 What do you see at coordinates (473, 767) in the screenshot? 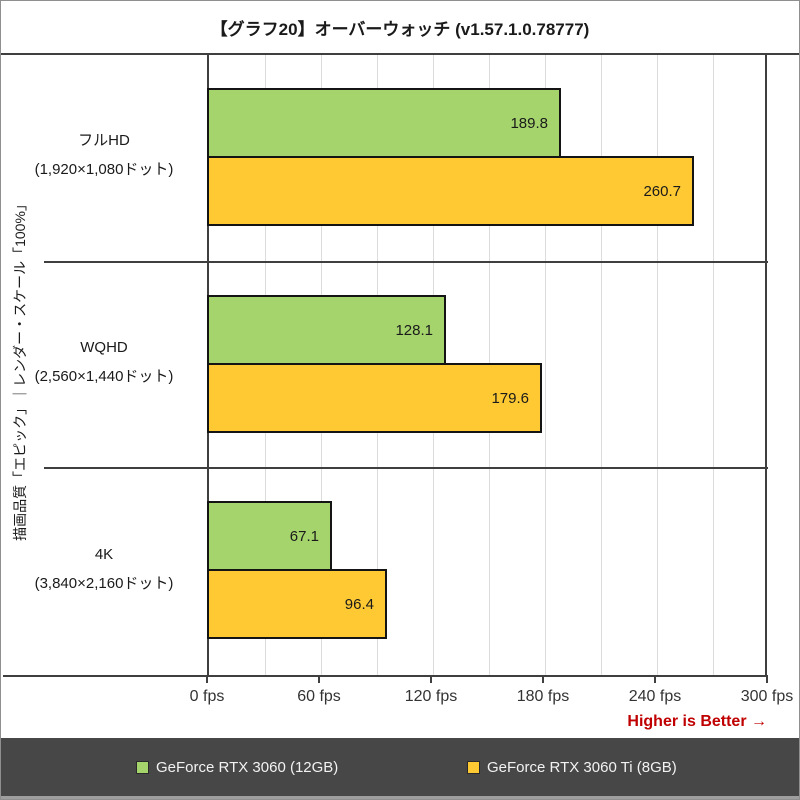
I see `legend-swatch-yellow` at bounding box center [473, 767].